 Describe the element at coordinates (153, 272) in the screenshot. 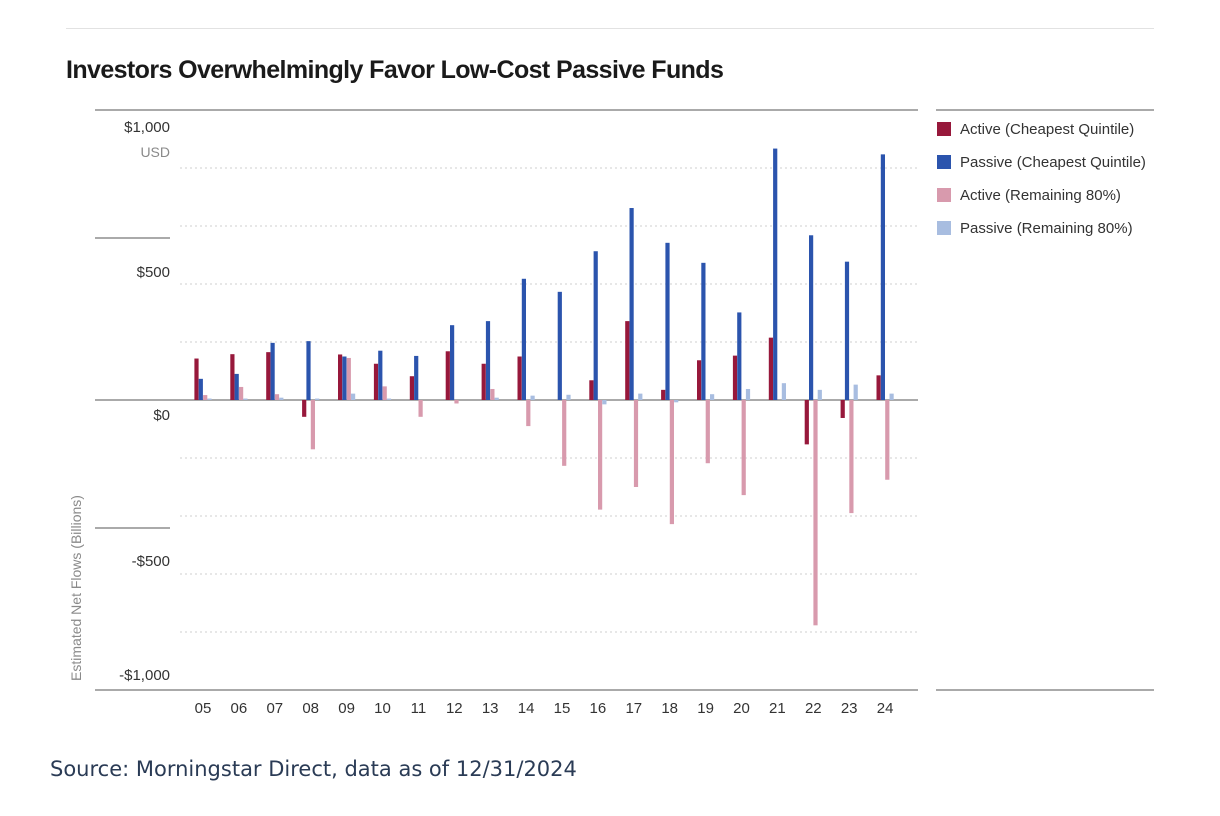

I see `y-tick-label: $500` at that location.